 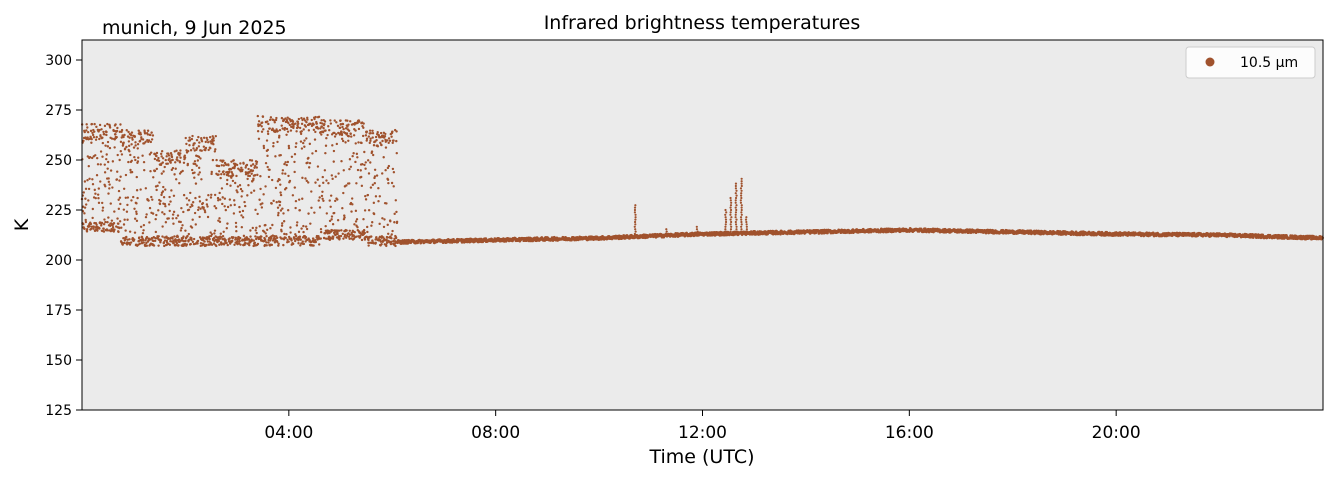 What do you see at coordinates (1250, 62) in the screenshot?
I see `legend: 10.5 µm` at bounding box center [1250, 62].